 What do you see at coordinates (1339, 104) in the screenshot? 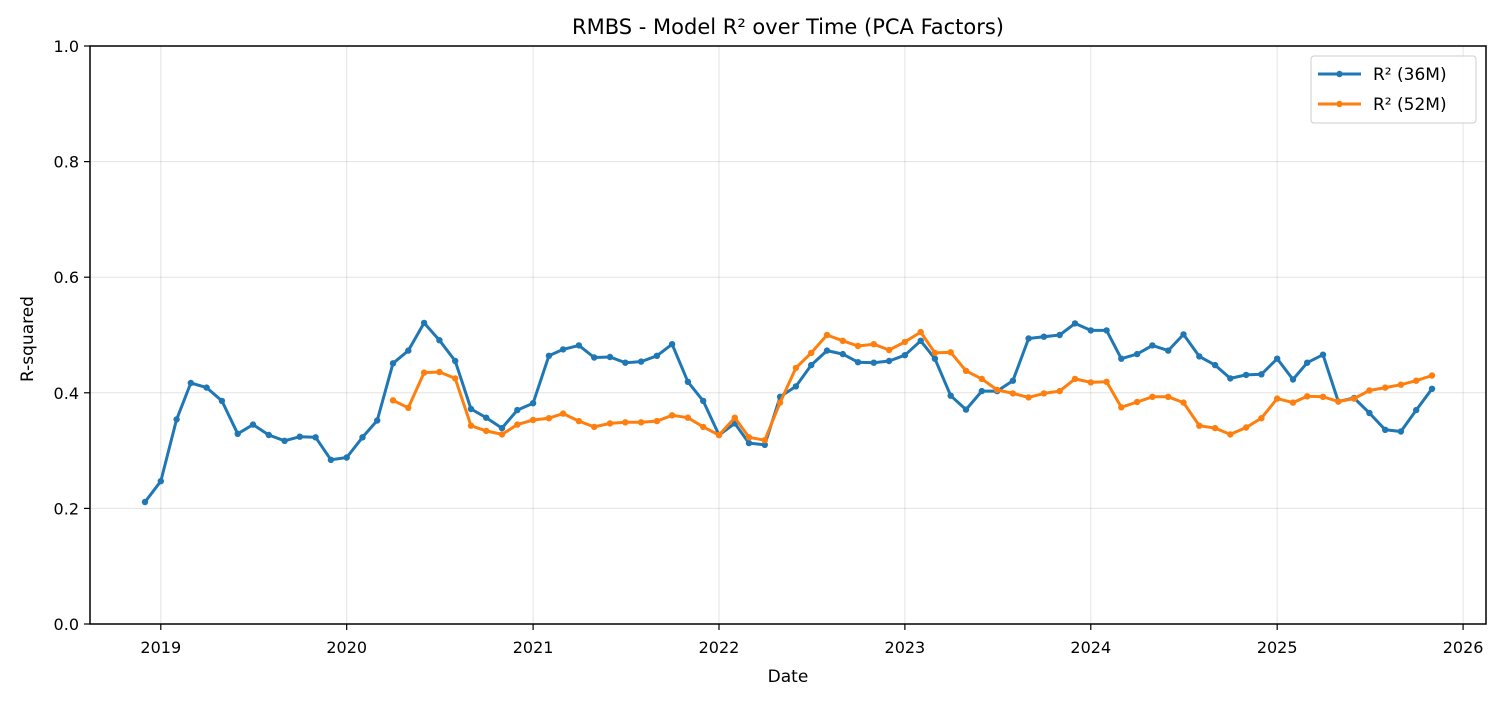
I see `legend-swatch-marker` at bounding box center [1339, 104].